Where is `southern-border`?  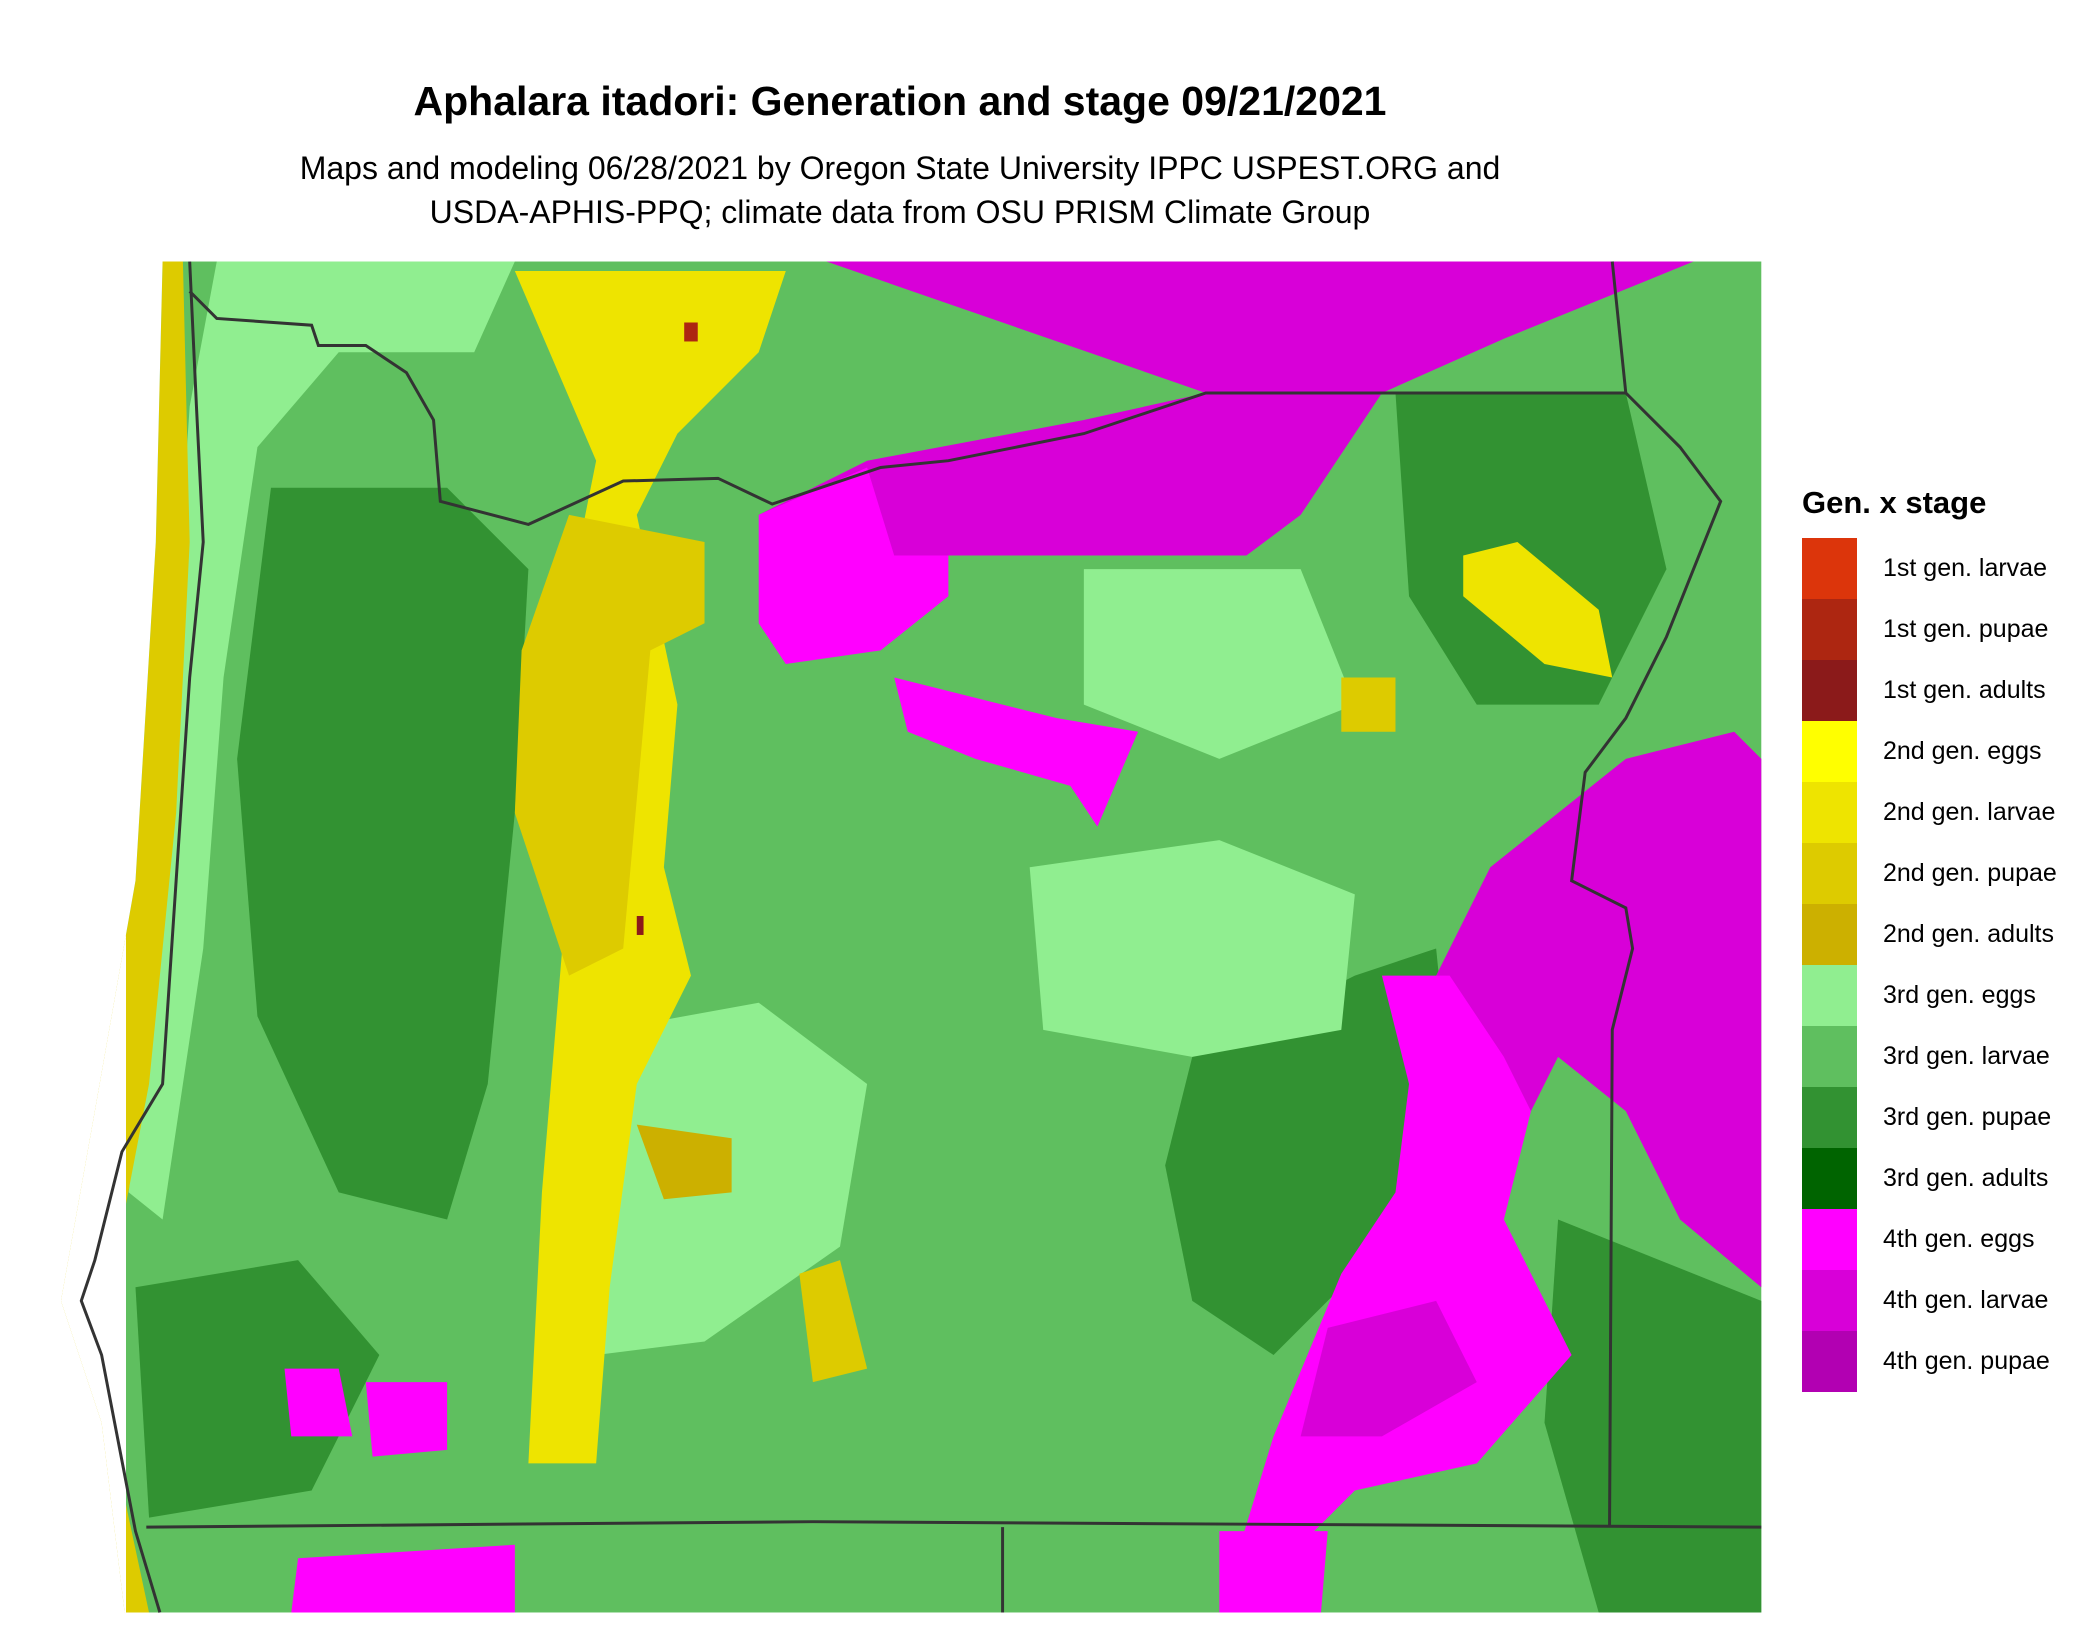 southern-border is located at coordinates (954, 1524).